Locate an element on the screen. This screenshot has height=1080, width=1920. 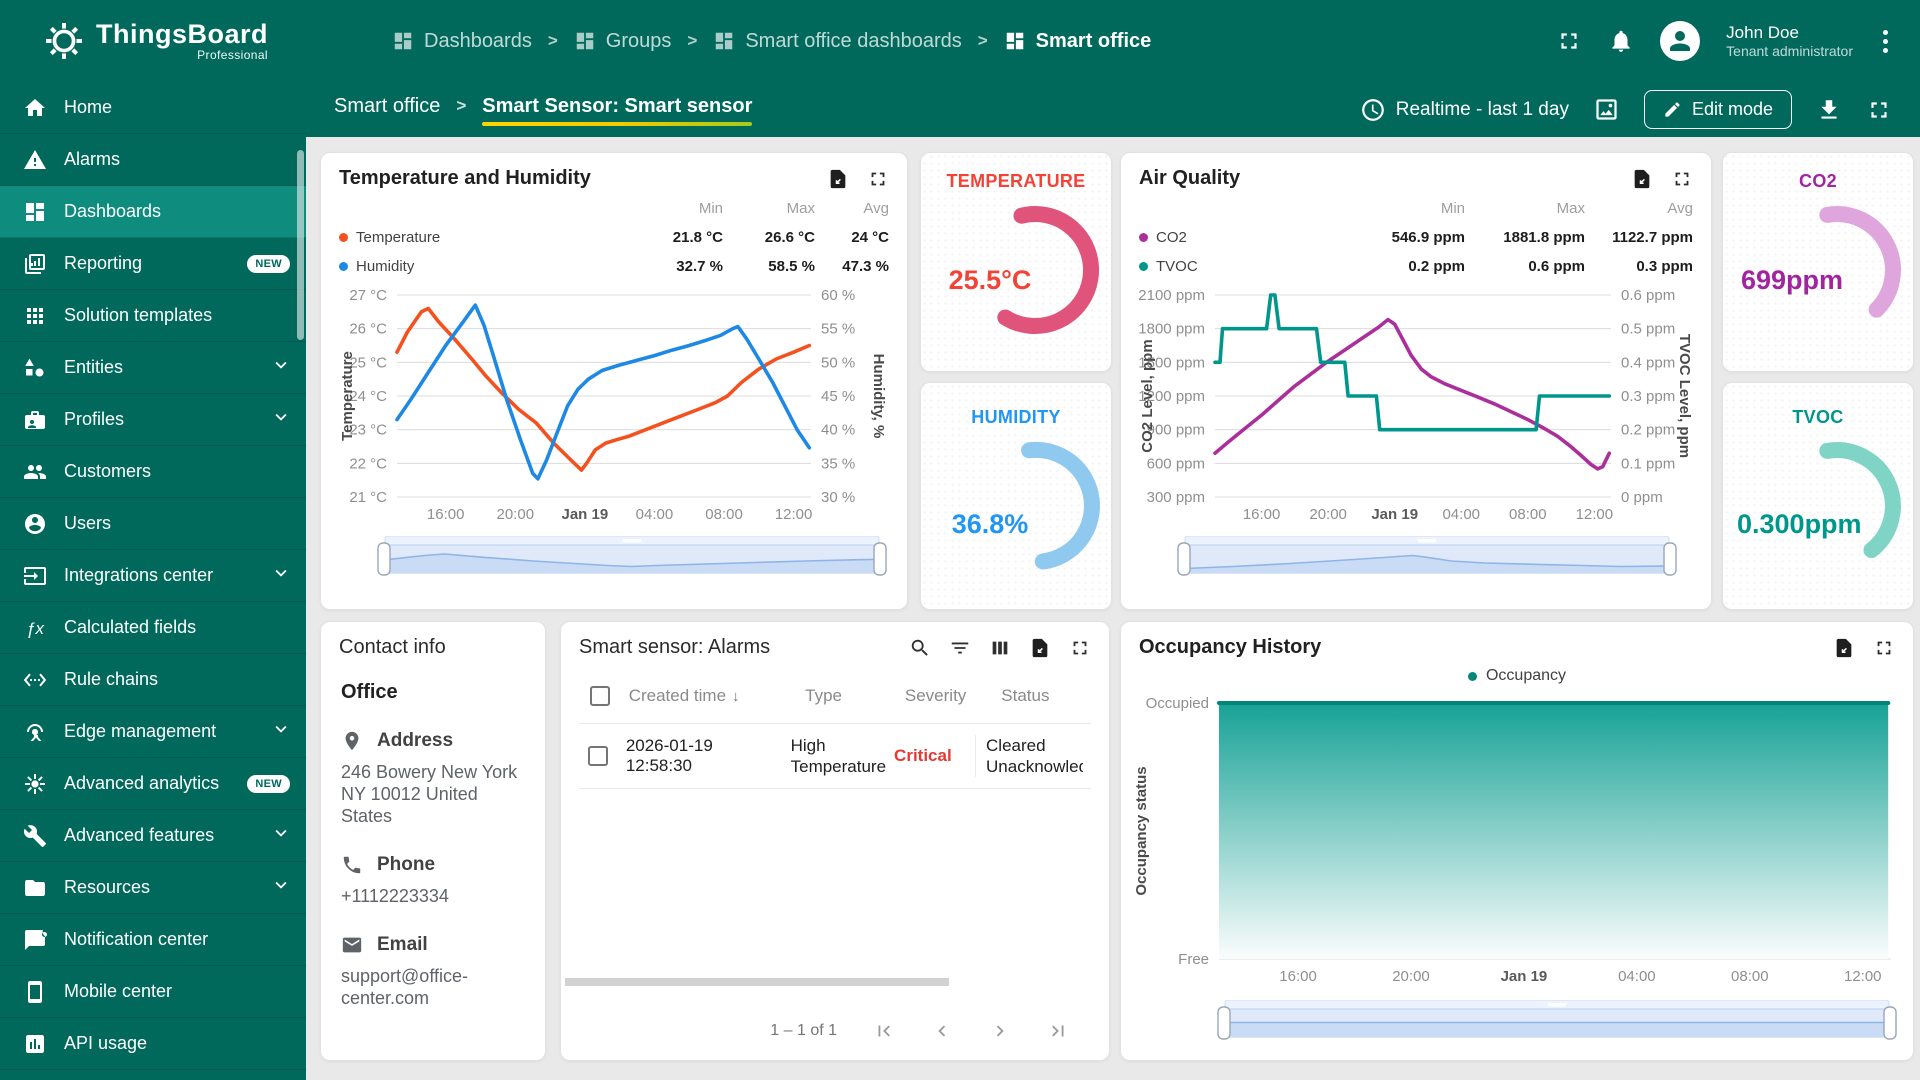
time-window-label: Realtime - last 1 day is located at coordinates (1482, 109).